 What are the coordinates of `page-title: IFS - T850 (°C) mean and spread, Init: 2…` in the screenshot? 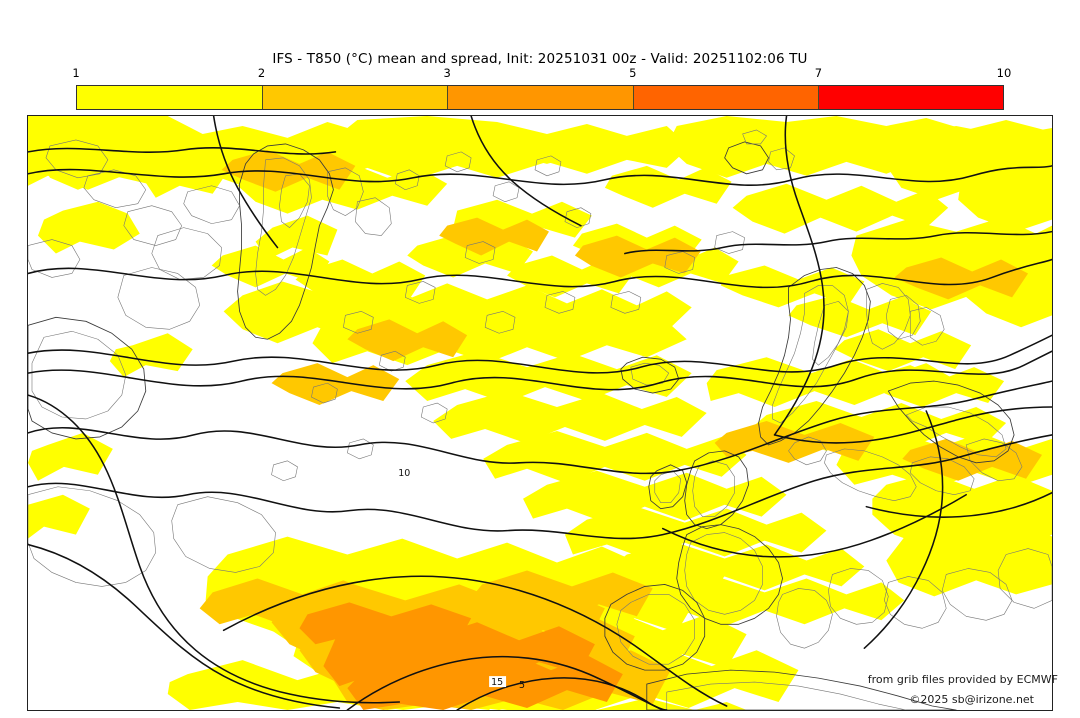 It's located at (540, 59).